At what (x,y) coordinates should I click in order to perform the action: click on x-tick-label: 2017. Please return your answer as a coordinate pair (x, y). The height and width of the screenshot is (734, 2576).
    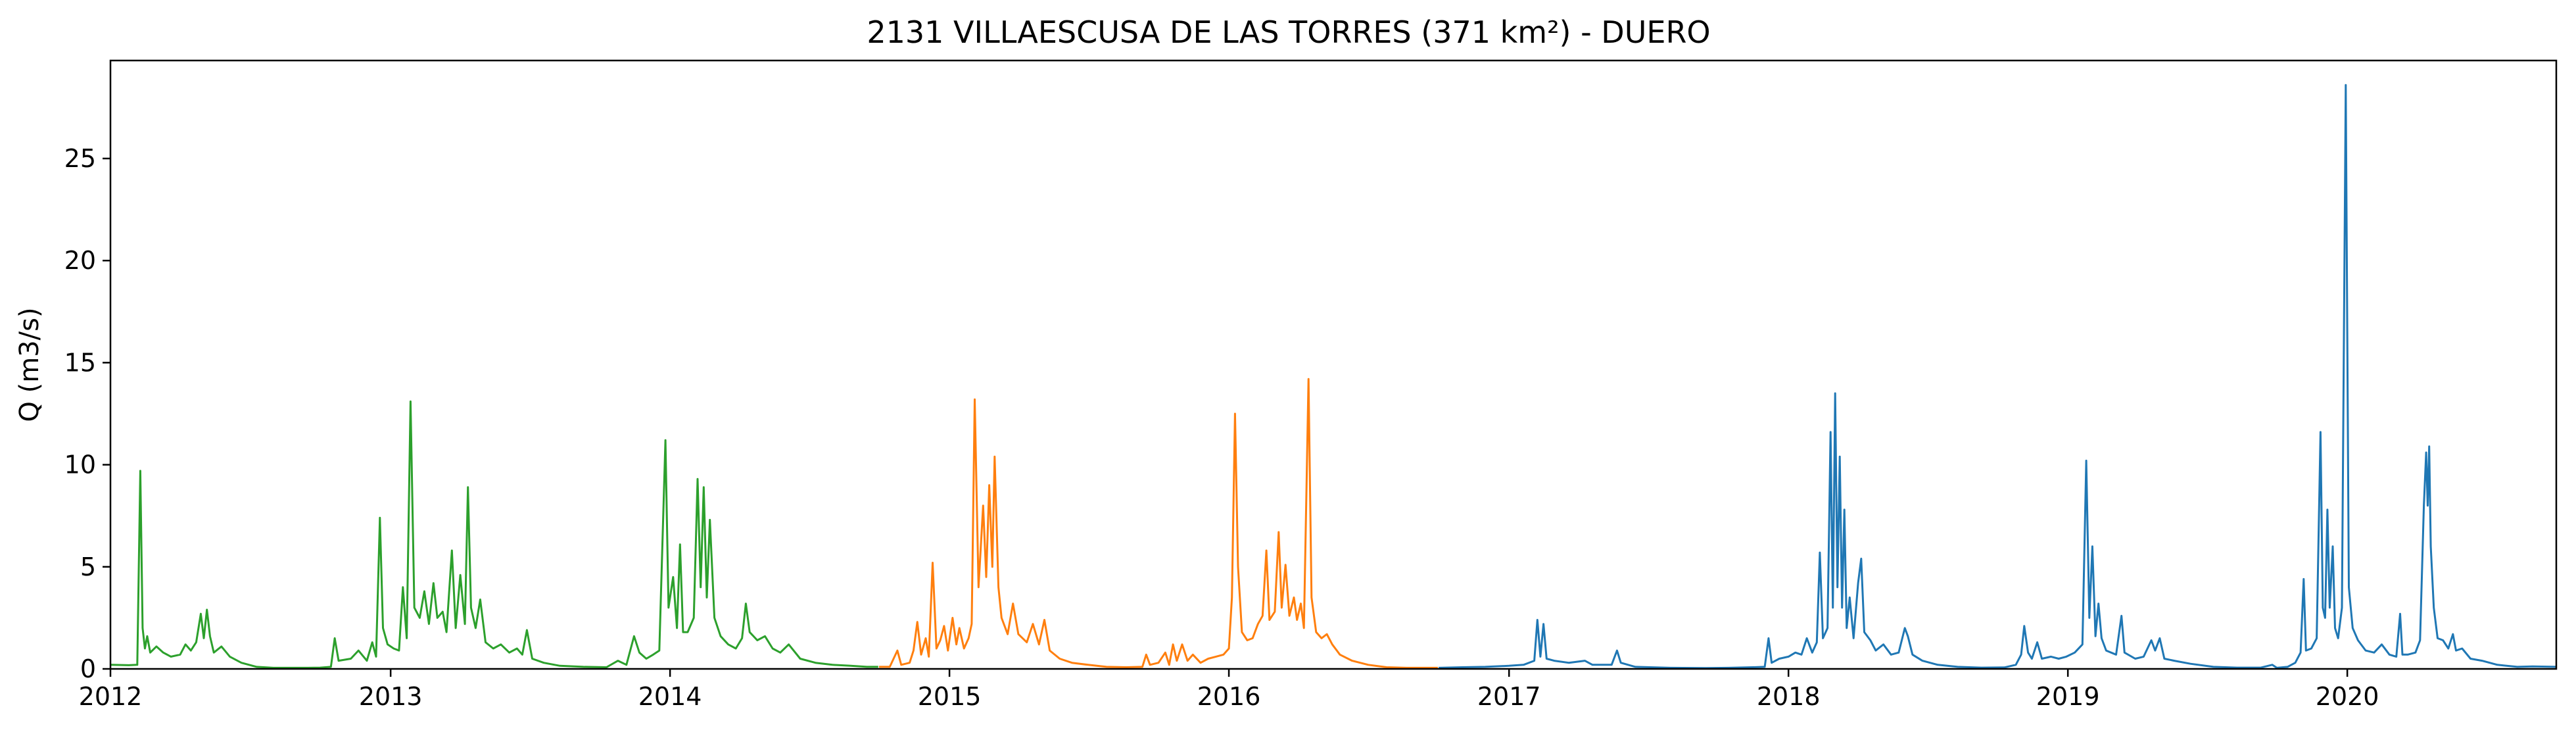
    Looking at the image, I should click on (1509, 697).